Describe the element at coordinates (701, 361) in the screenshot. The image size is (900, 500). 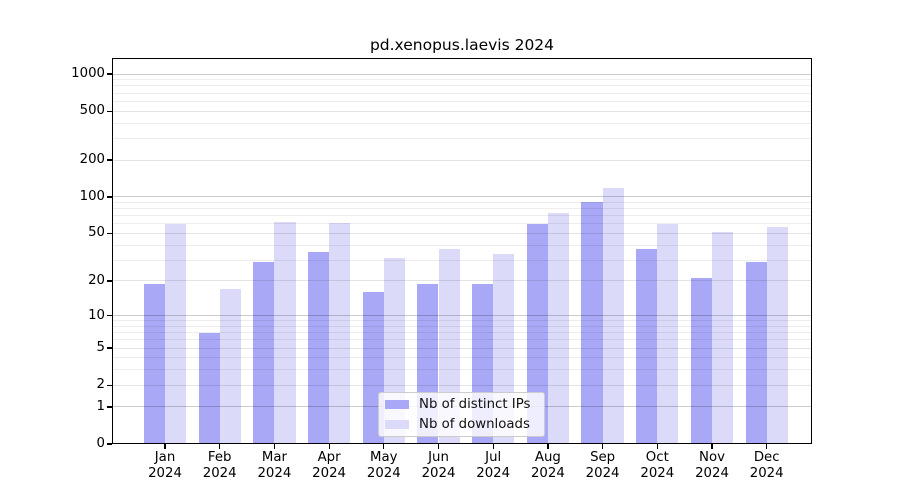
I see `bar-ips-nov` at that location.